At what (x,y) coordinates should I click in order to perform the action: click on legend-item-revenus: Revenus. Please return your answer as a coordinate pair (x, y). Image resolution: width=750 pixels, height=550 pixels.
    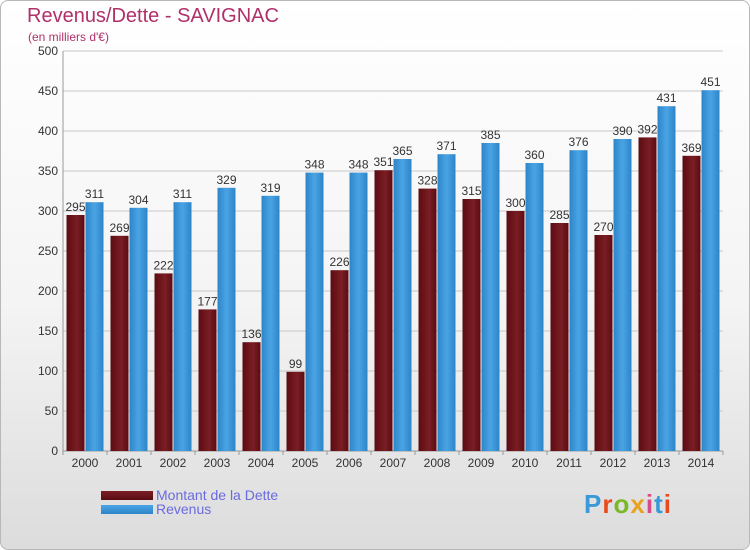
    Looking at the image, I should click on (156, 509).